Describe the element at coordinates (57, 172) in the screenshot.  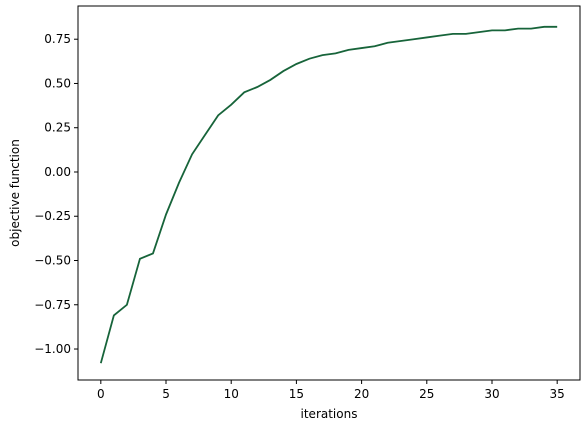
I see `y-tick-label: 0.00` at that location.